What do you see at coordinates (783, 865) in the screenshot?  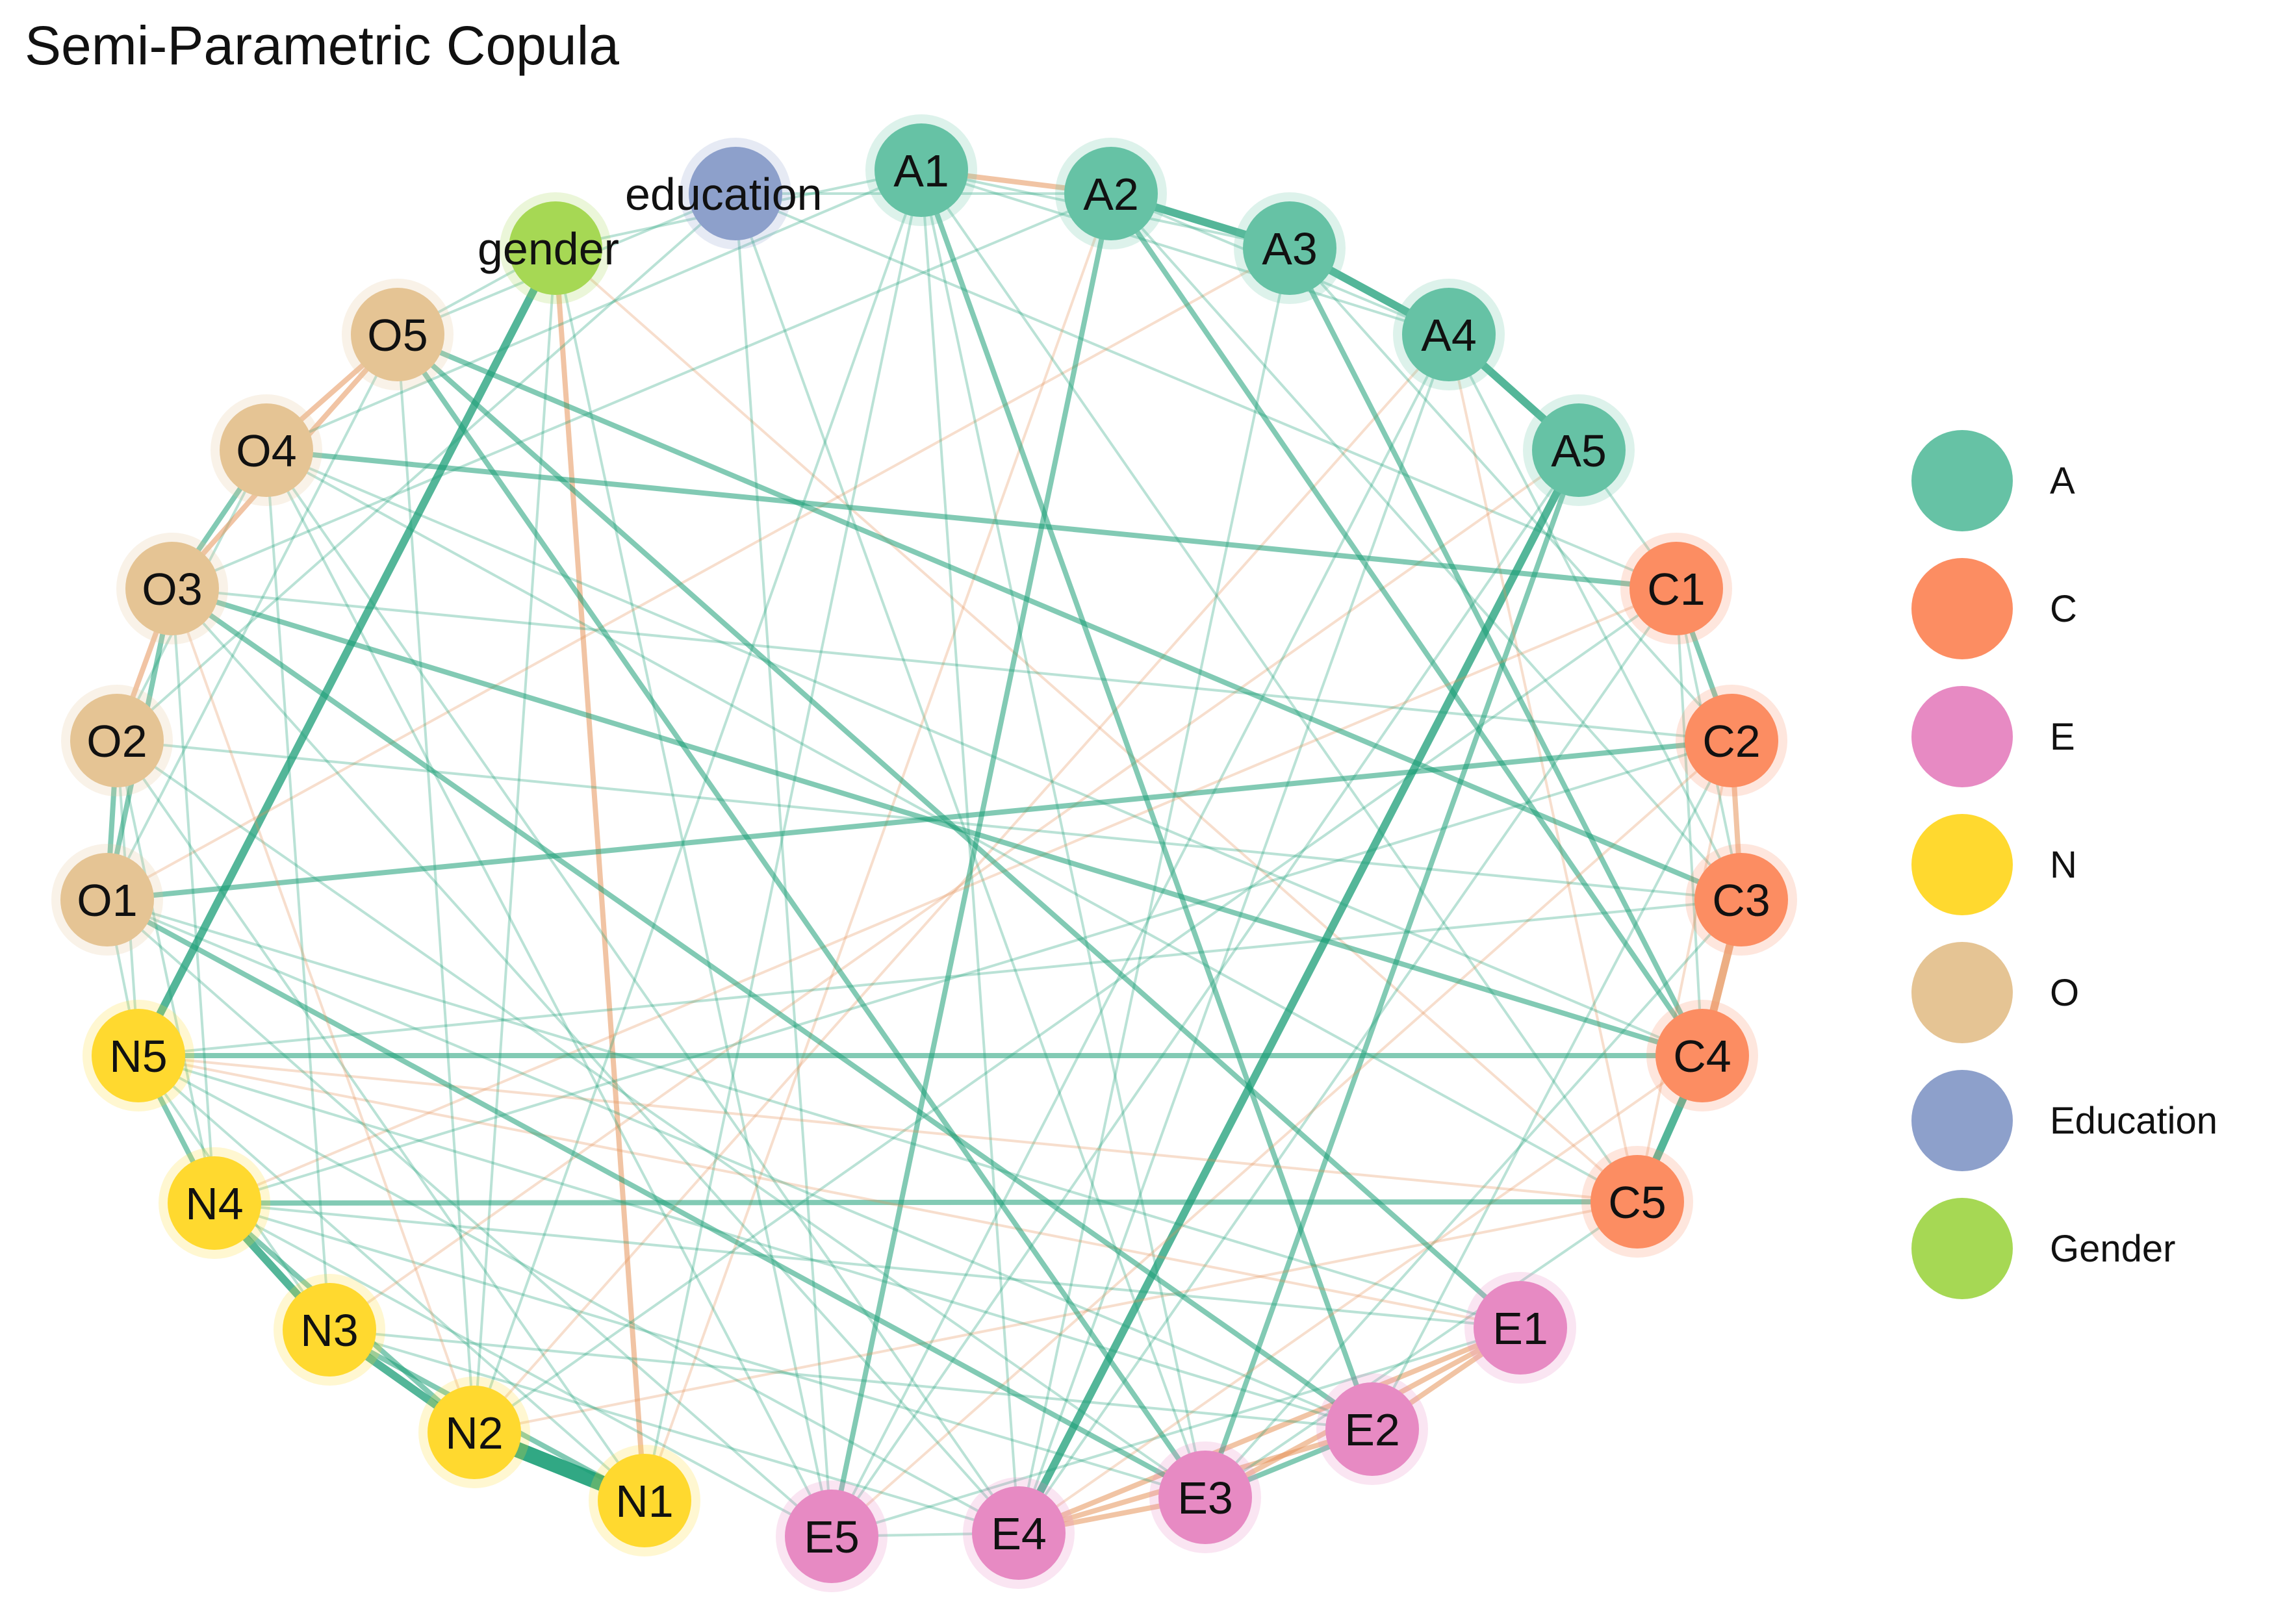 I see `edge-education-E5` at bounding box center [783, 865].